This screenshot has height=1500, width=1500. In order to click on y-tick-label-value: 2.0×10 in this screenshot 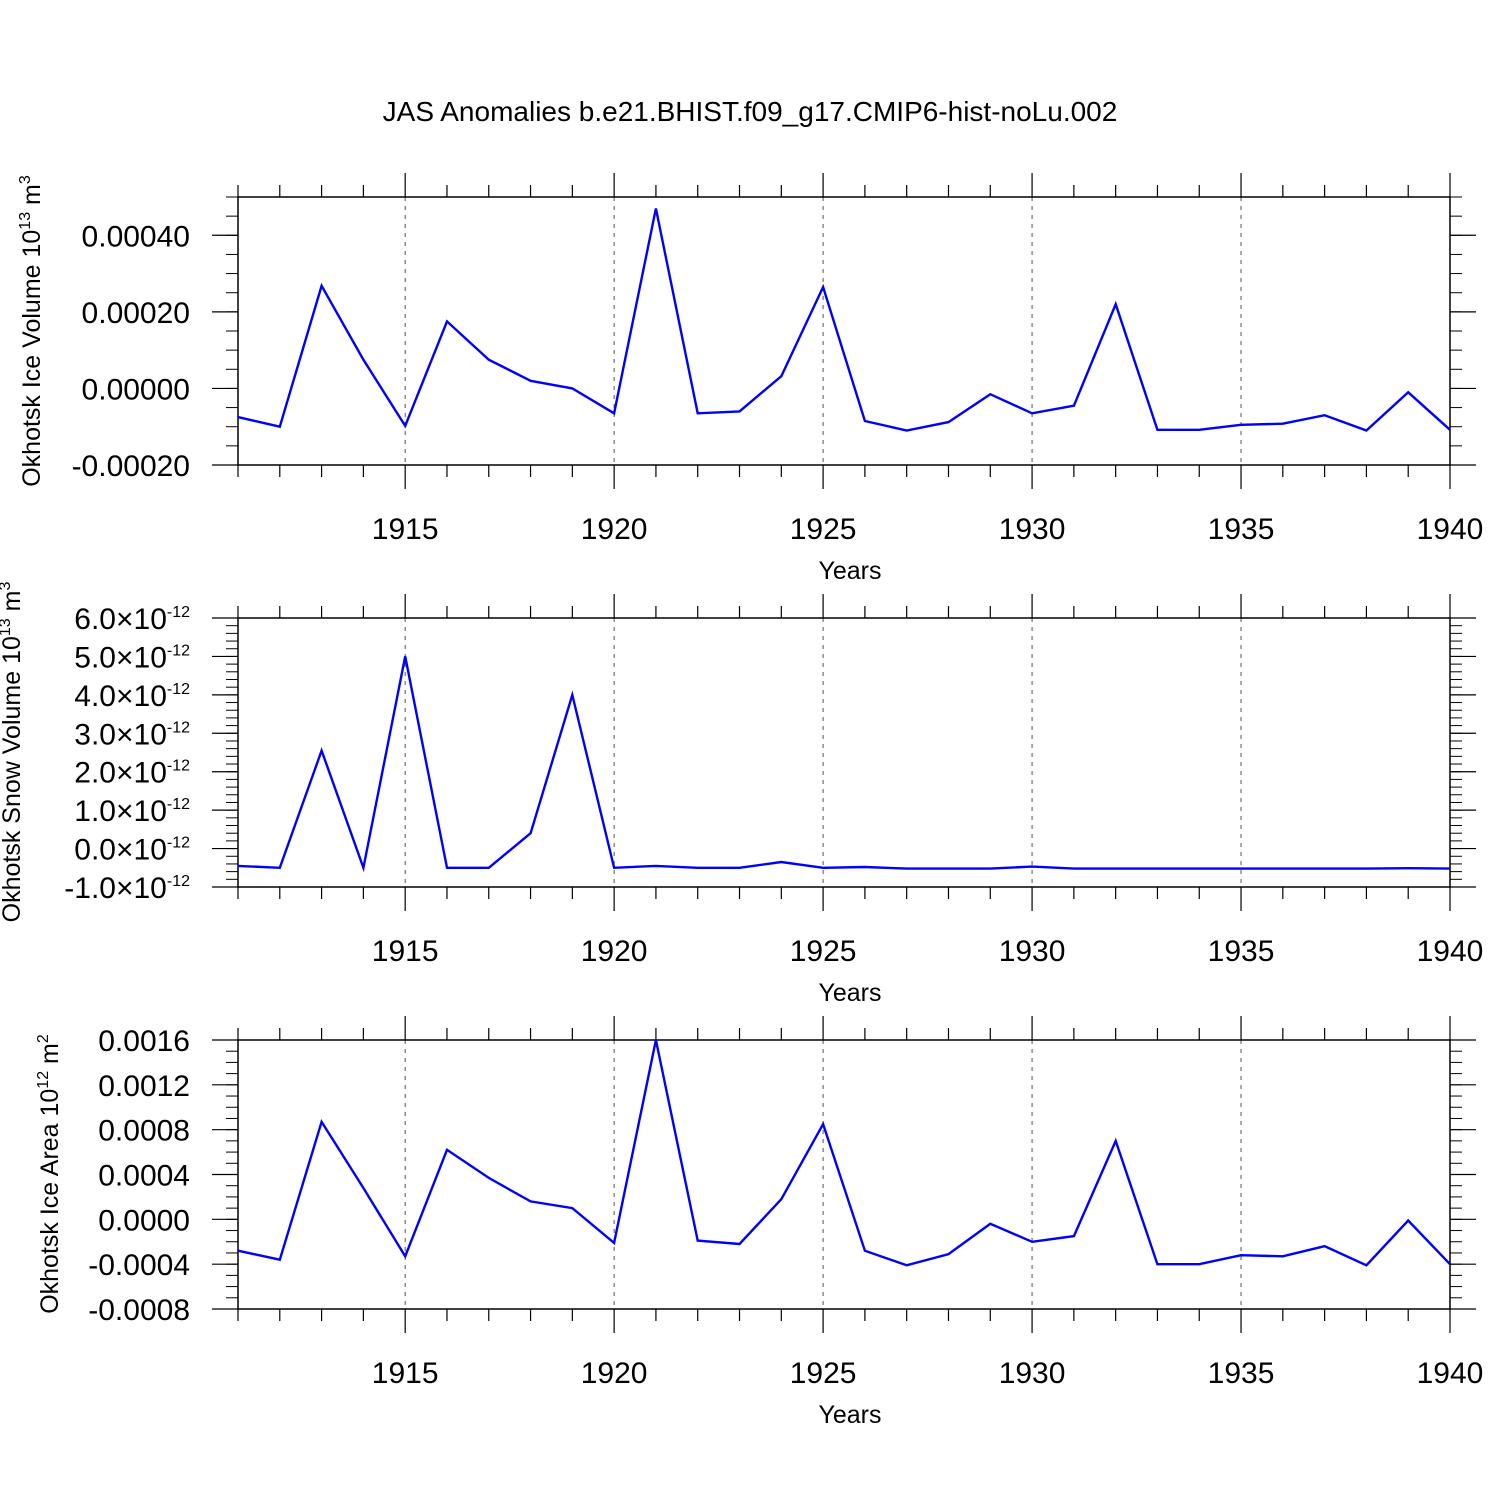, I will do `click(120, 773)`.